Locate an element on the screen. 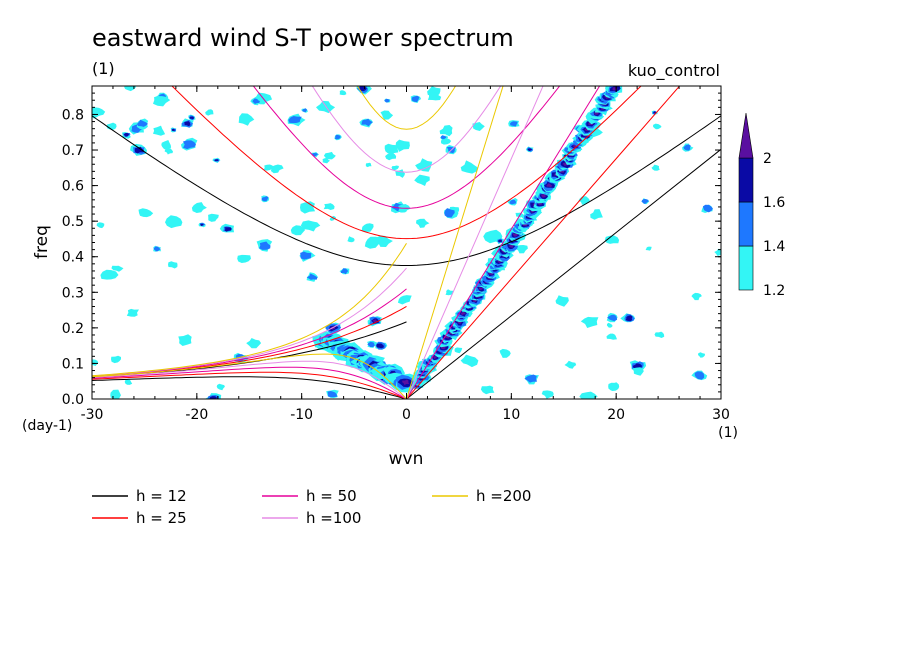 This screenshot has height=654, width=904. x-tick-label: 30 is located at coordinates (721, 415).